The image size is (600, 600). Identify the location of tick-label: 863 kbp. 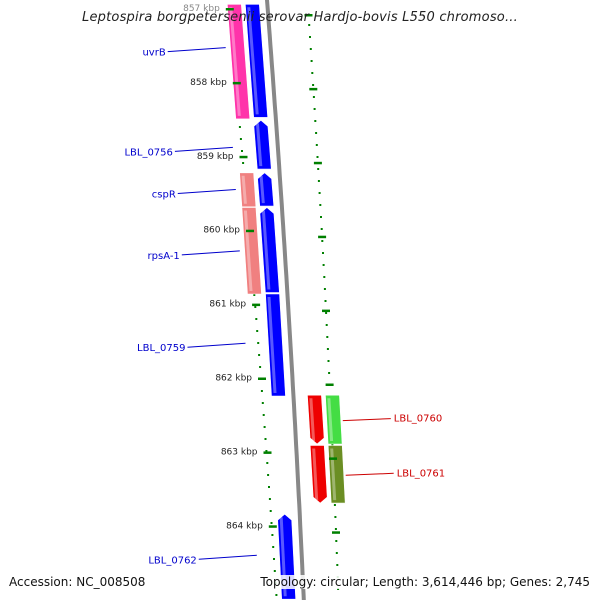
(239, 452).